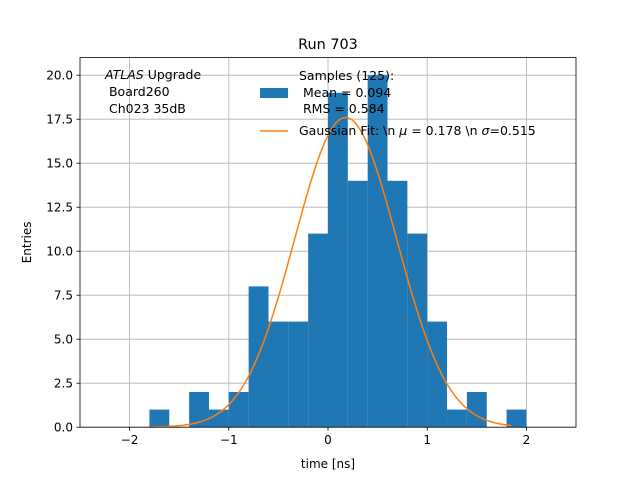 The image size is (640, 480). I want to click on annotation-line1: ATLAS Upgrade, so click(152, 74).